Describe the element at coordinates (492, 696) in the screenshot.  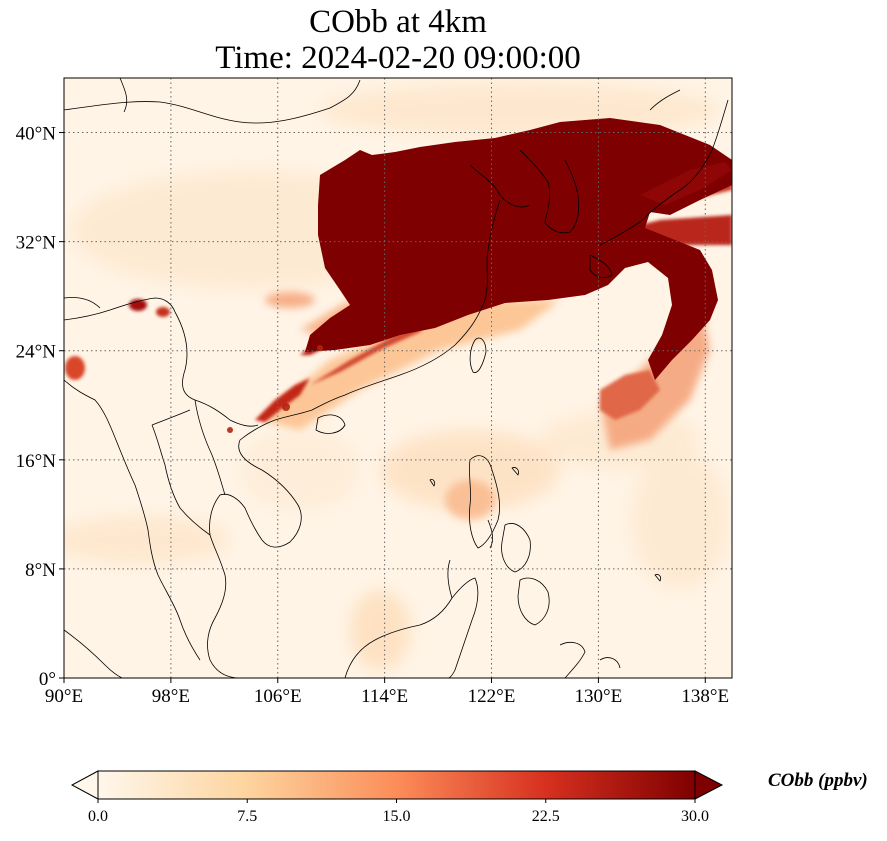
I see `lon-tick-label: 122°E` at that location.